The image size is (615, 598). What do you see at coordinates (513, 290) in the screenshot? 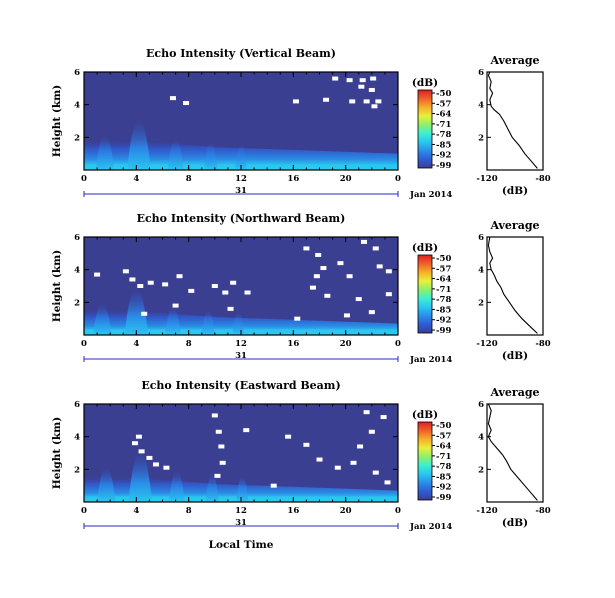
I see `average-profile-panel-2: Average 2 4 6 -120 -80 (dB)` at bounding box center [513, 290].